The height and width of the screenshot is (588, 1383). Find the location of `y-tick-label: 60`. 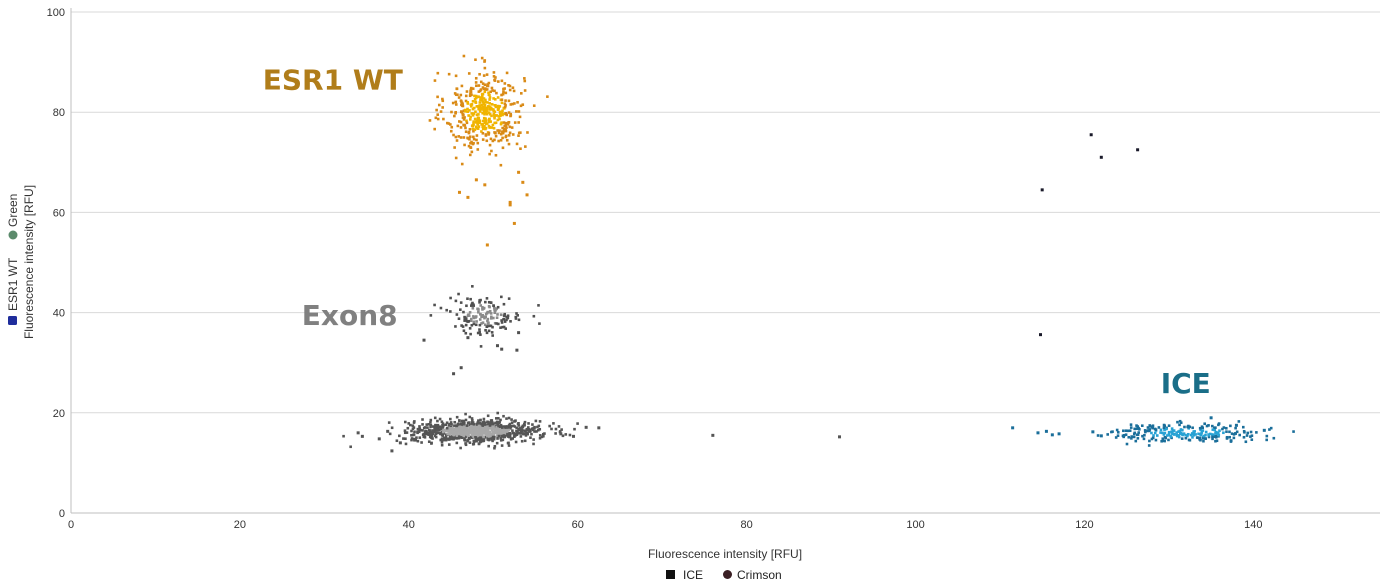

y-tick-label: 60 is located at coordinates (59, 213).